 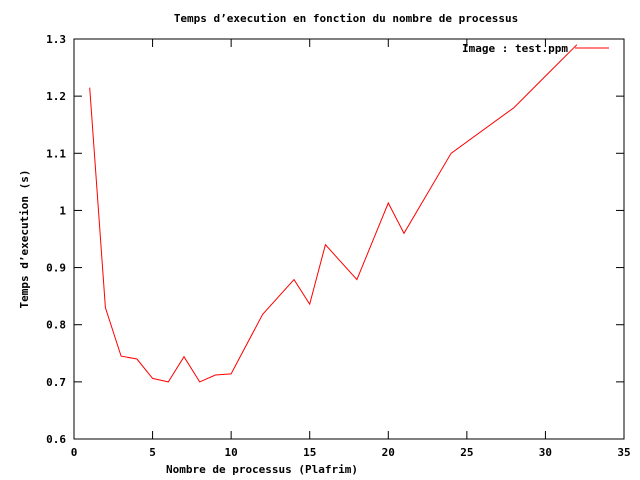 I want to click on x-tick-label: 35, so click(x=623, y=452).